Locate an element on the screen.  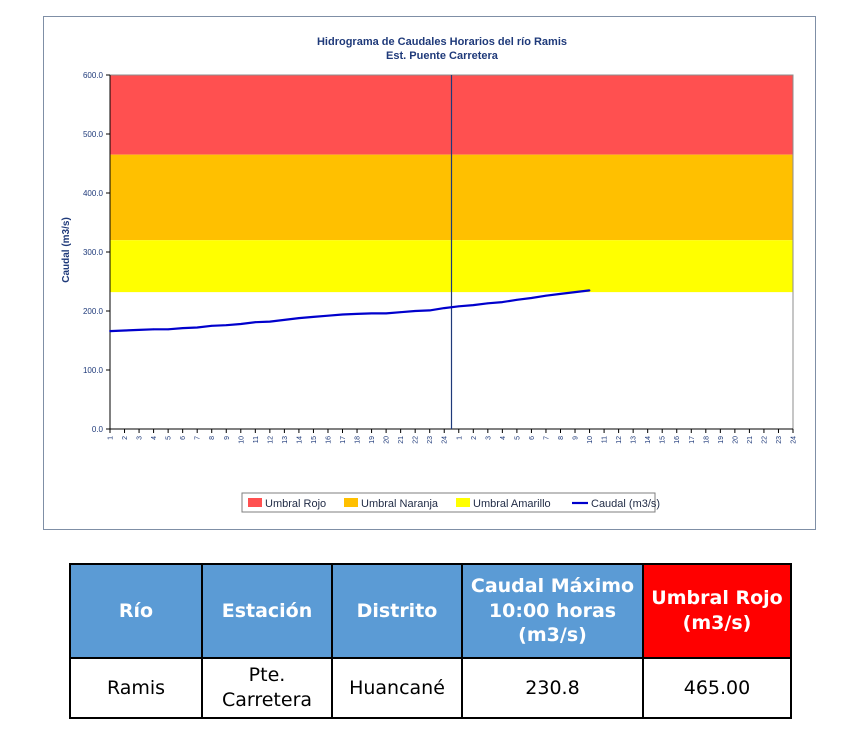
y-tick-label: 500.0 is located at coordinates (93, 134).